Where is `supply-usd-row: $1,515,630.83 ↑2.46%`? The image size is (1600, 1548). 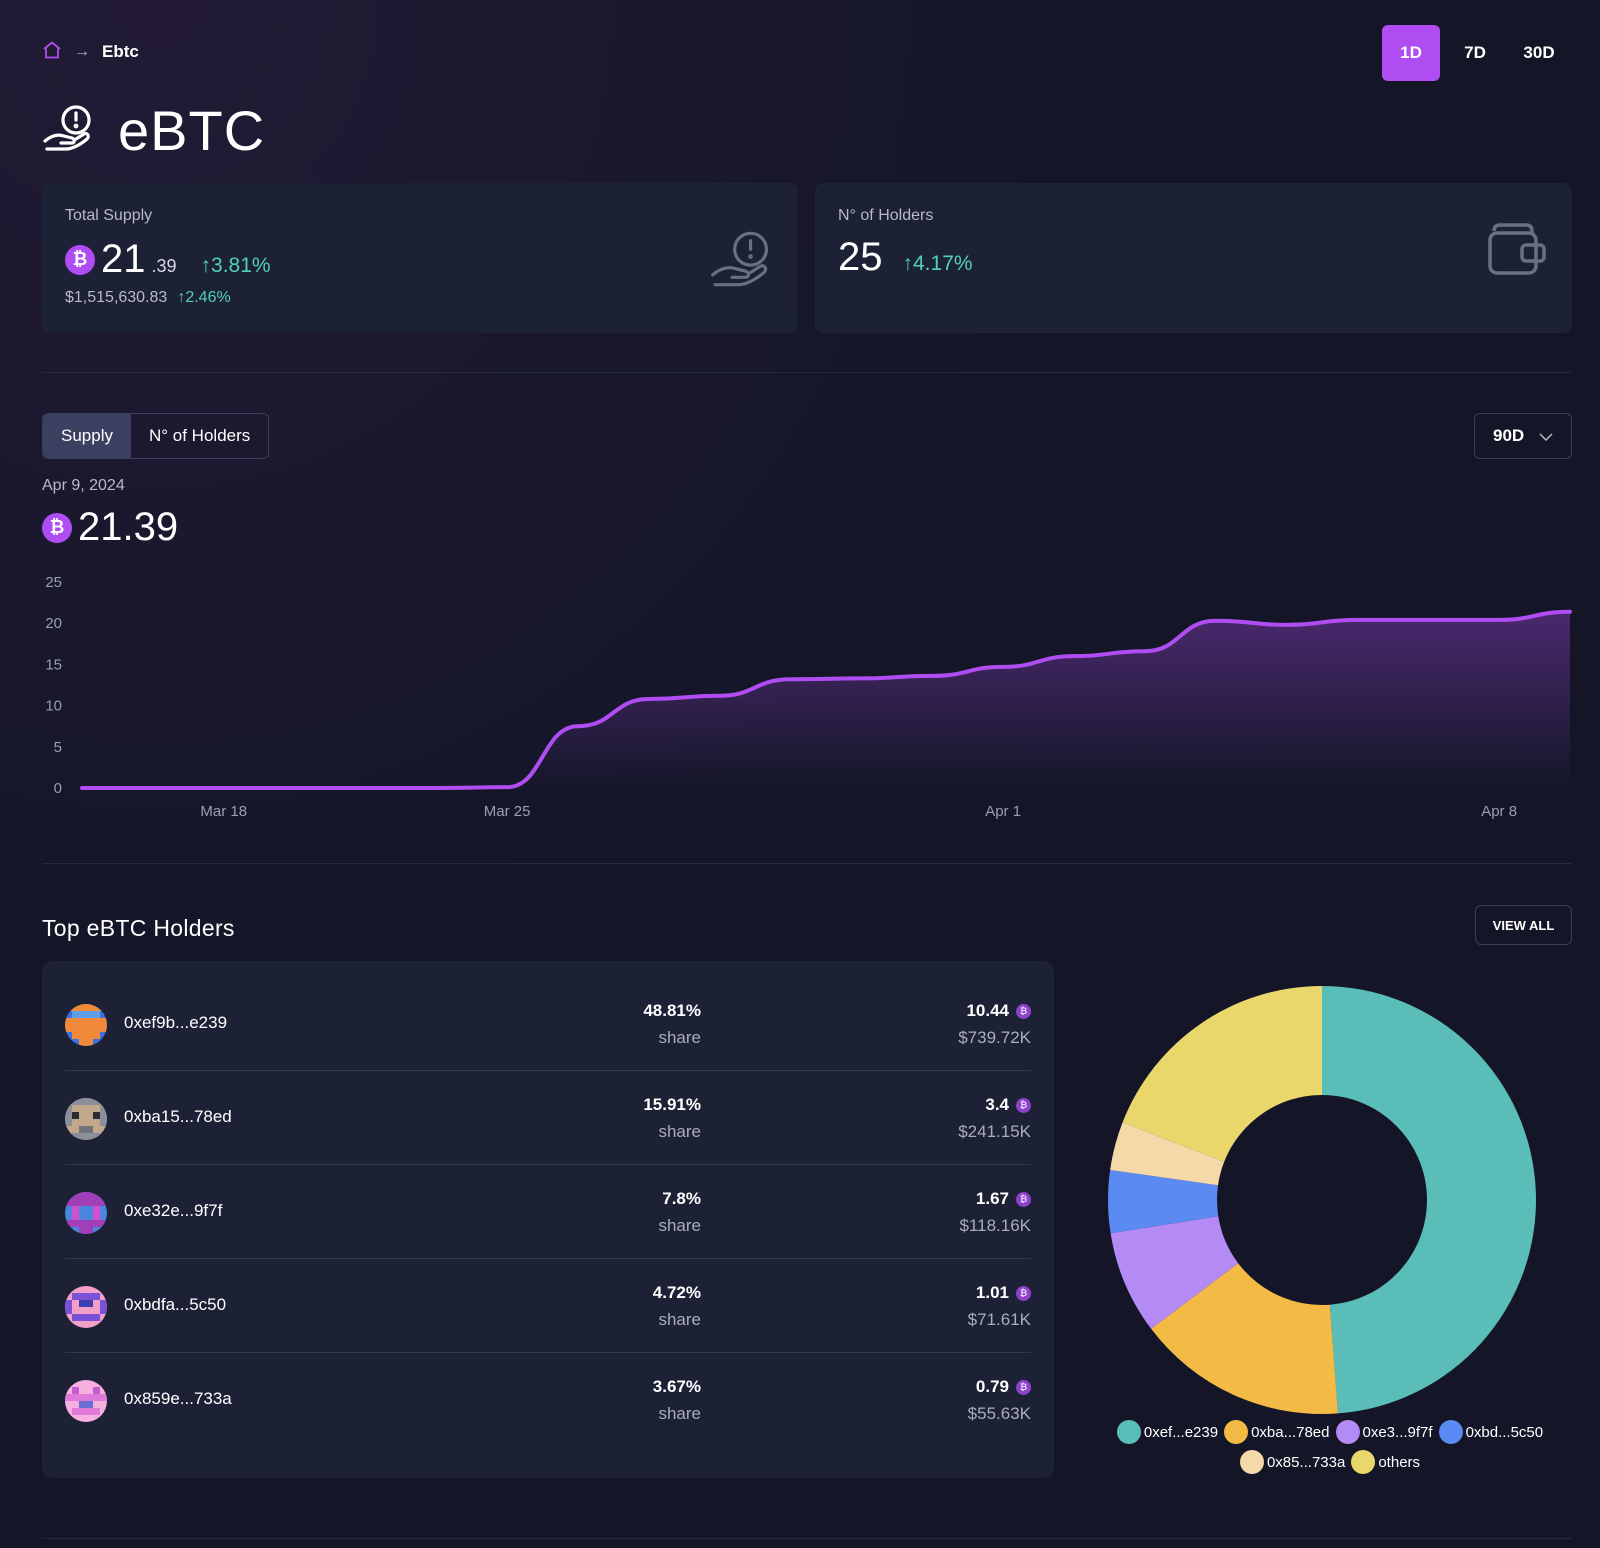
supply-usd-row: $1,515,630.83 ↑2.46% is located at coordinates (148, 298).